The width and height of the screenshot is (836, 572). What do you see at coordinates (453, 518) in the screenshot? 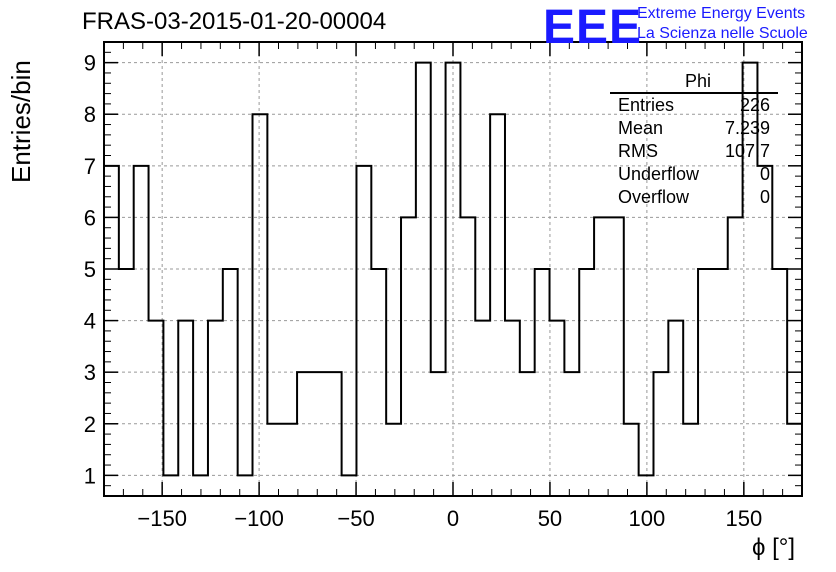
I see `x-tick-label: 0` at bounding box center [453, 518].